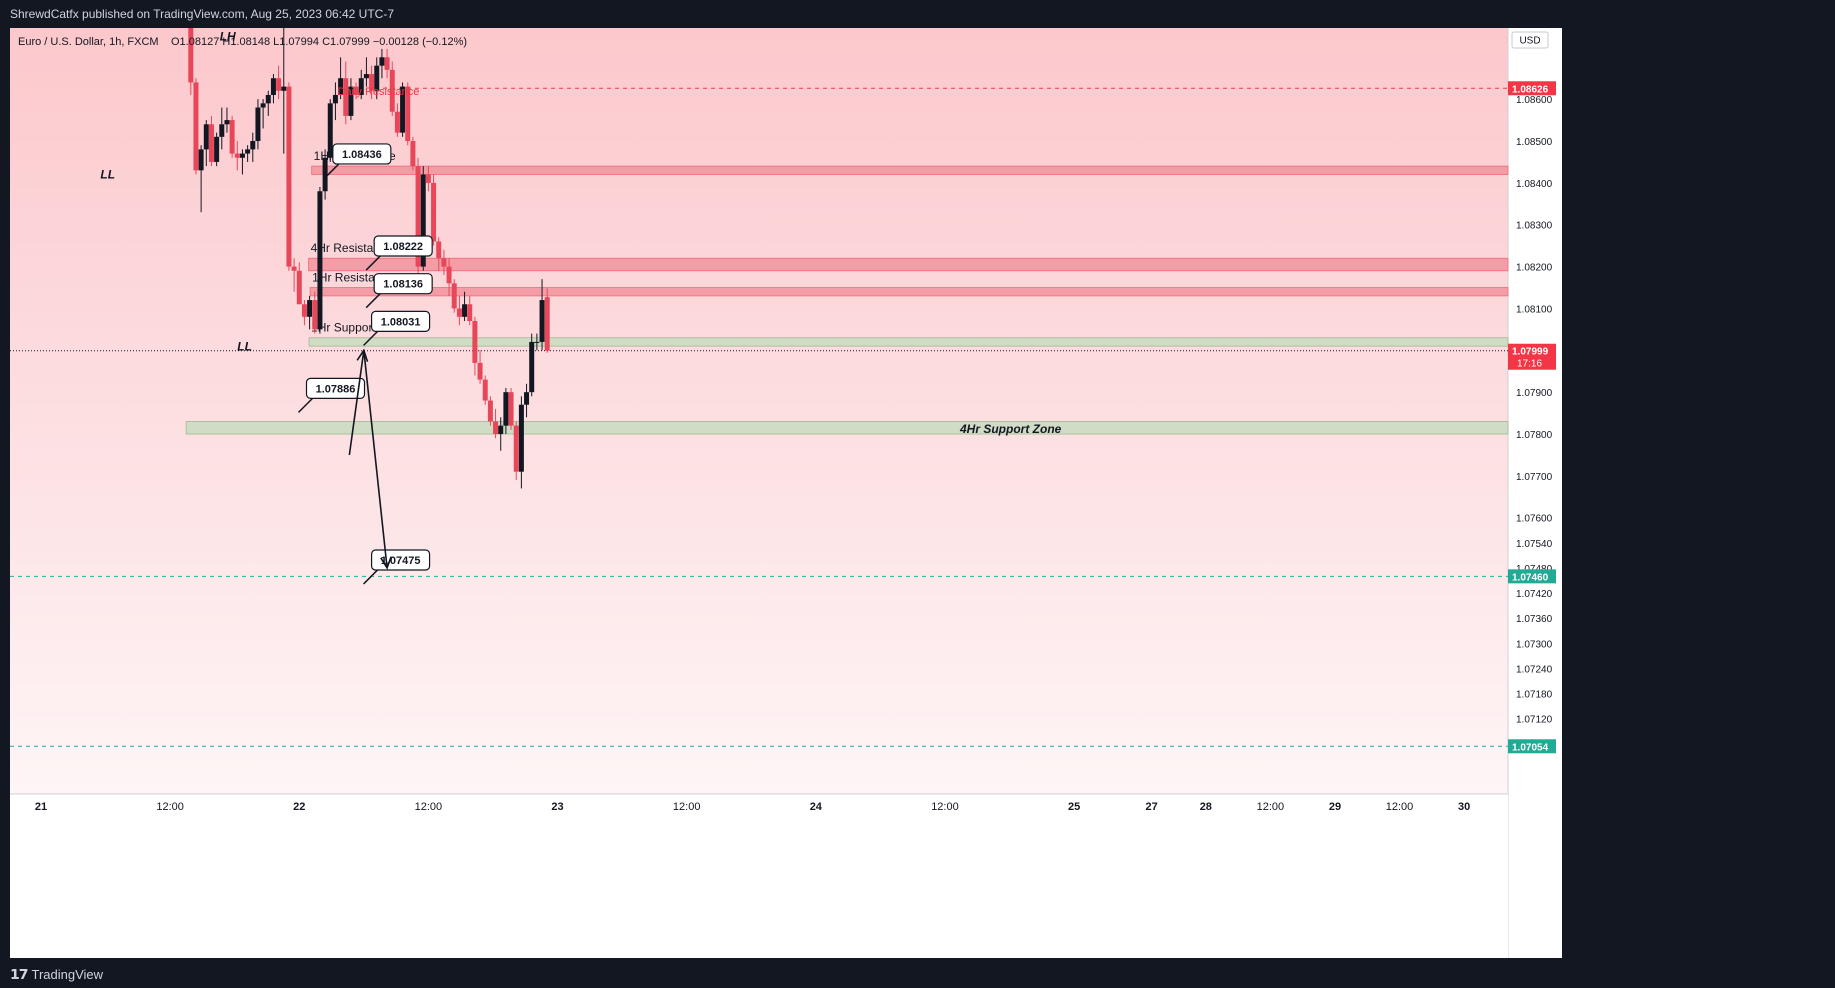  I want to click on currency-button, so click(1530, 40).